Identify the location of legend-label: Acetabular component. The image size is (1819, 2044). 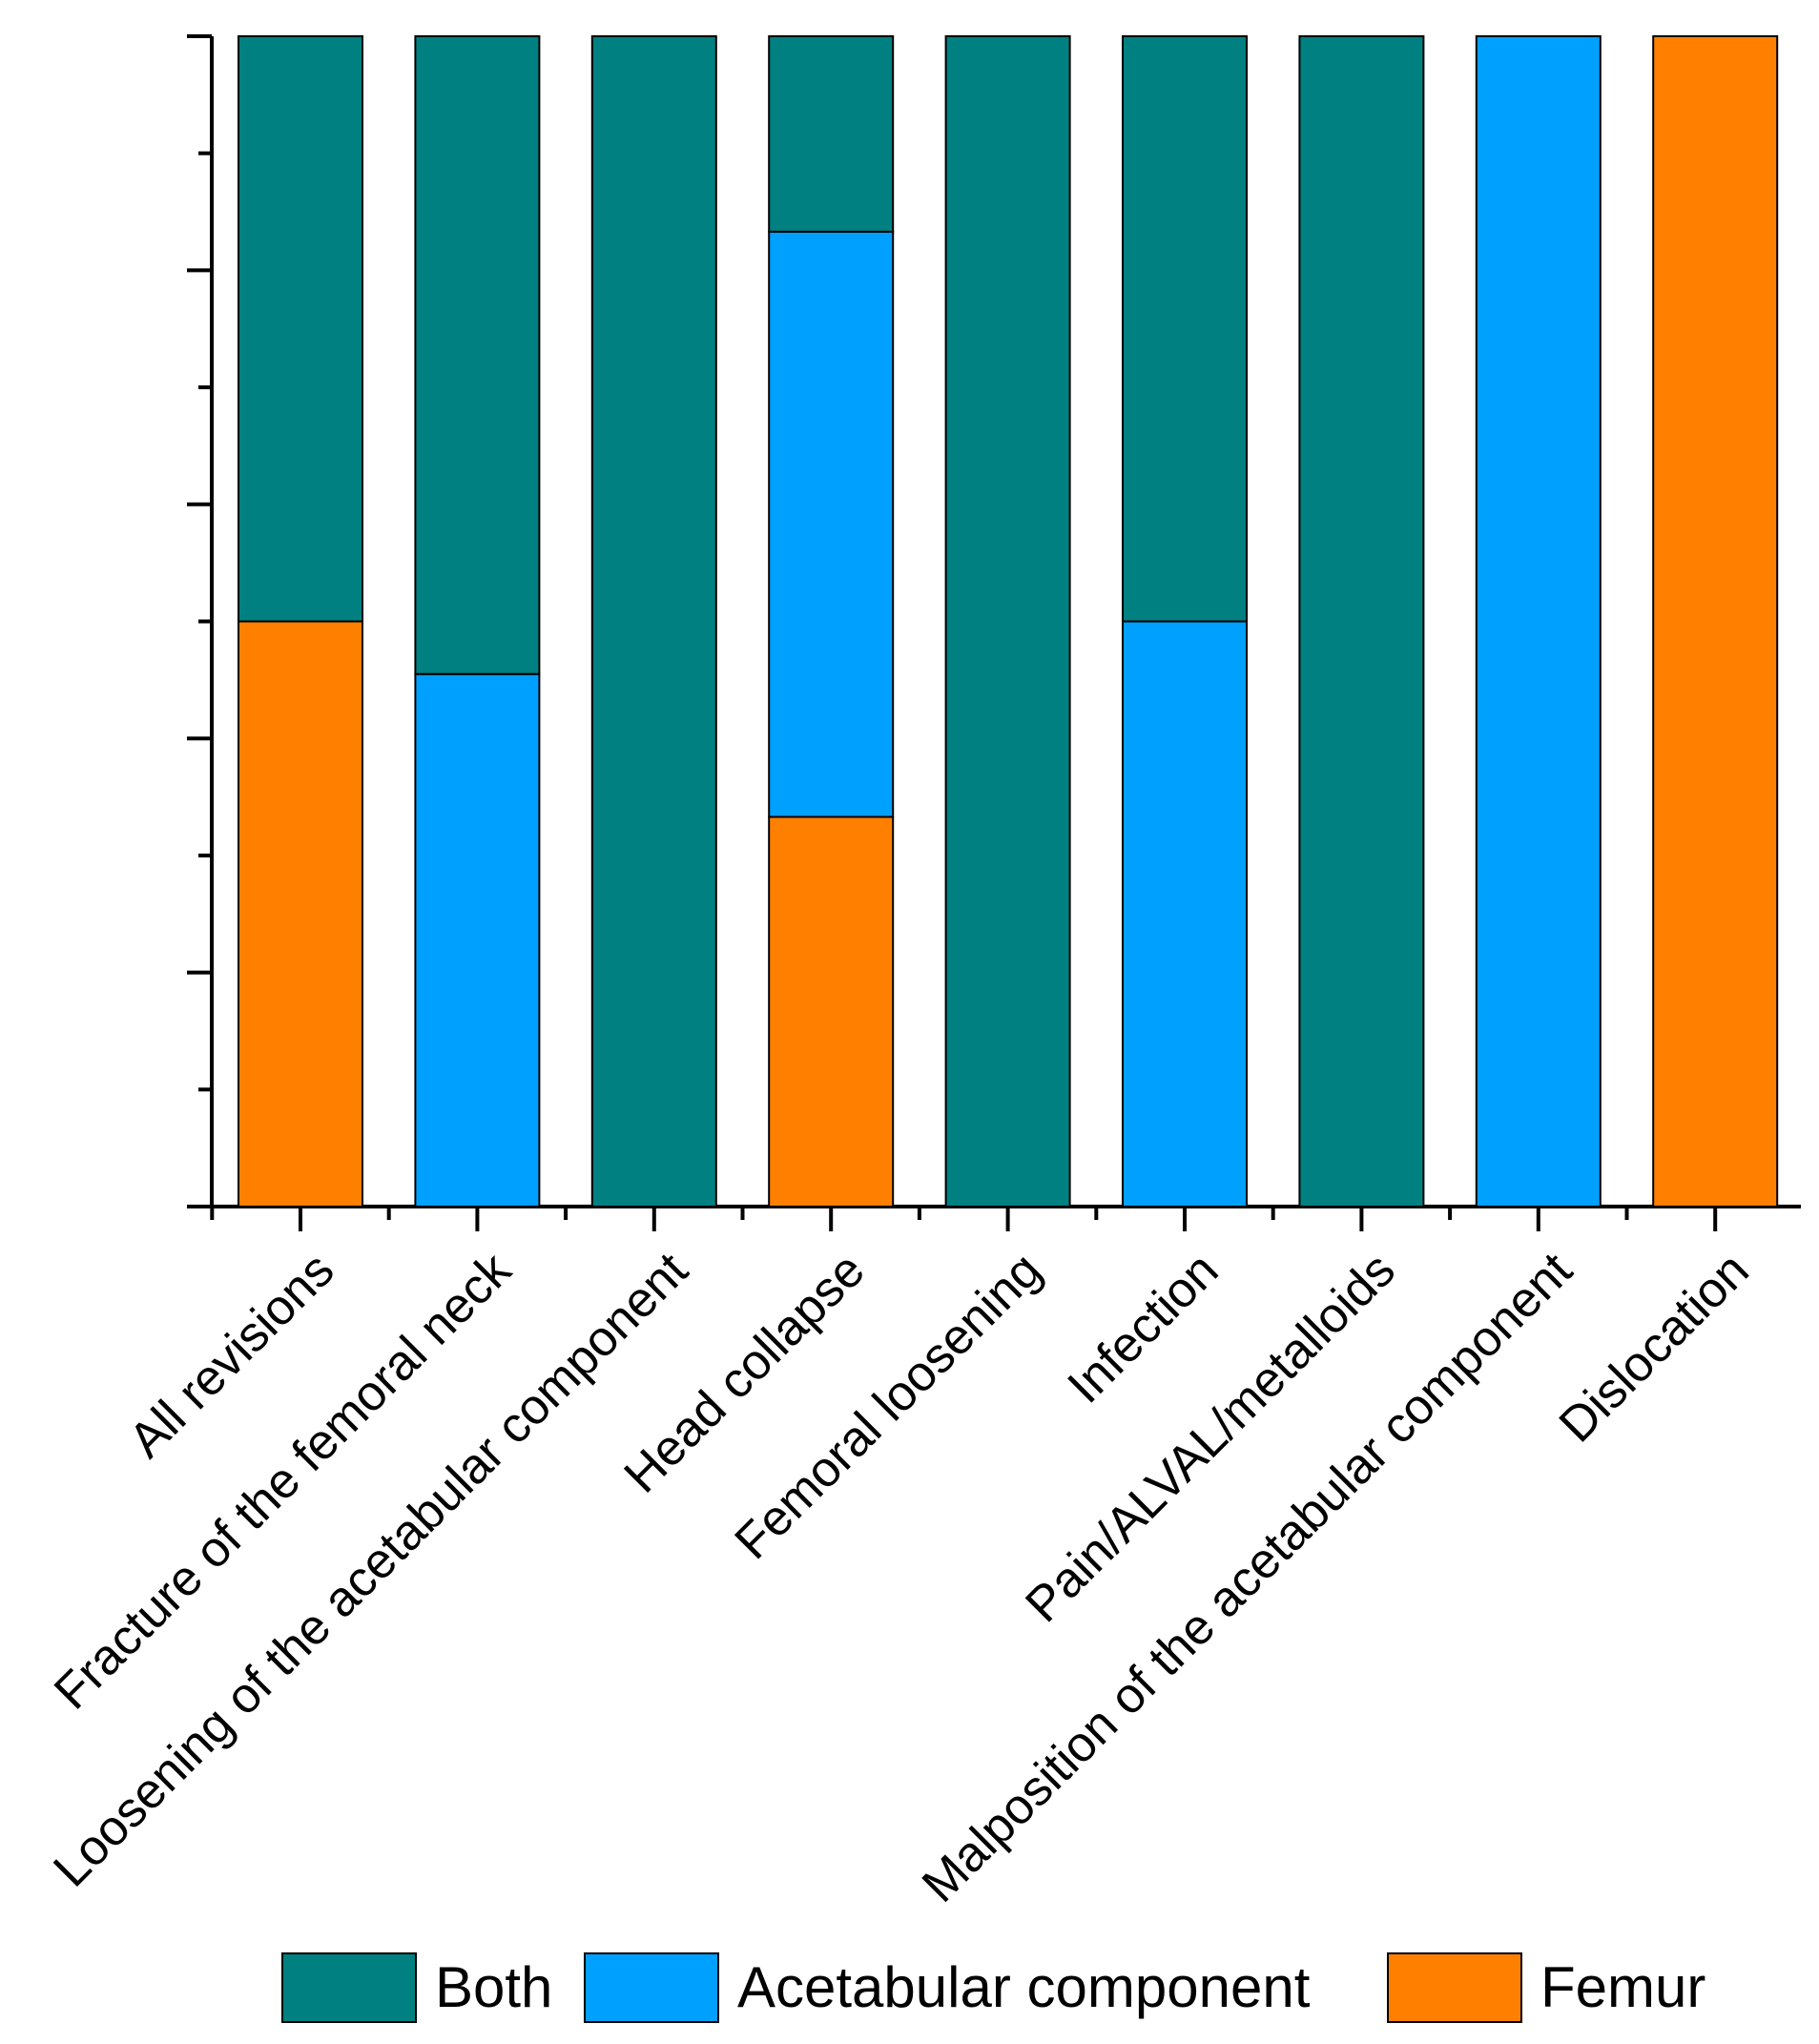
(1024, 1987).